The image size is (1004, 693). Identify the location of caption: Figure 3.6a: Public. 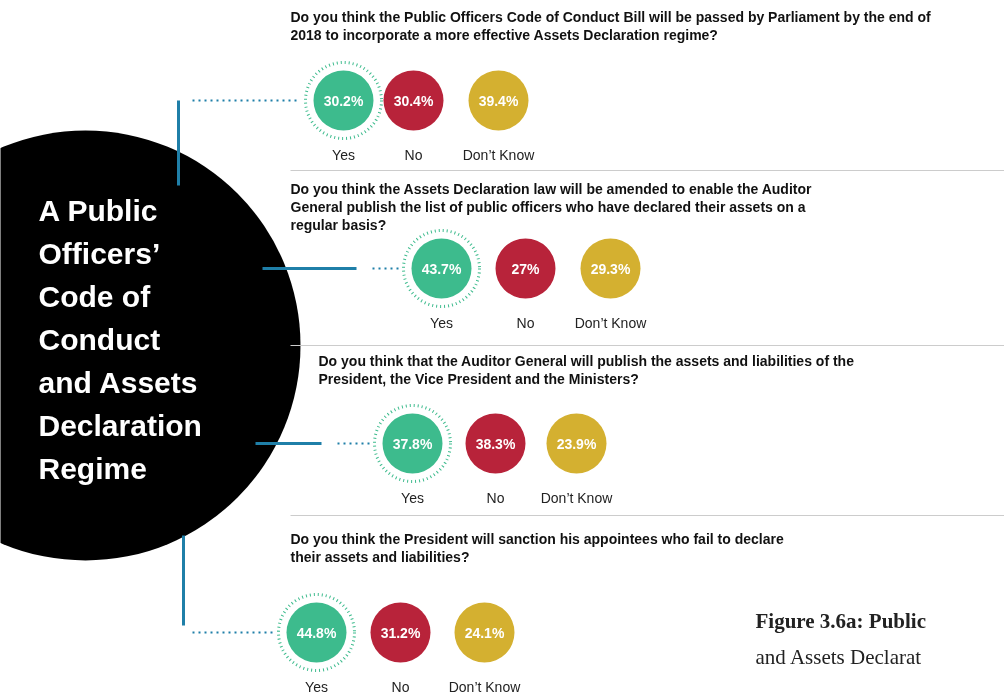
(841, 620).